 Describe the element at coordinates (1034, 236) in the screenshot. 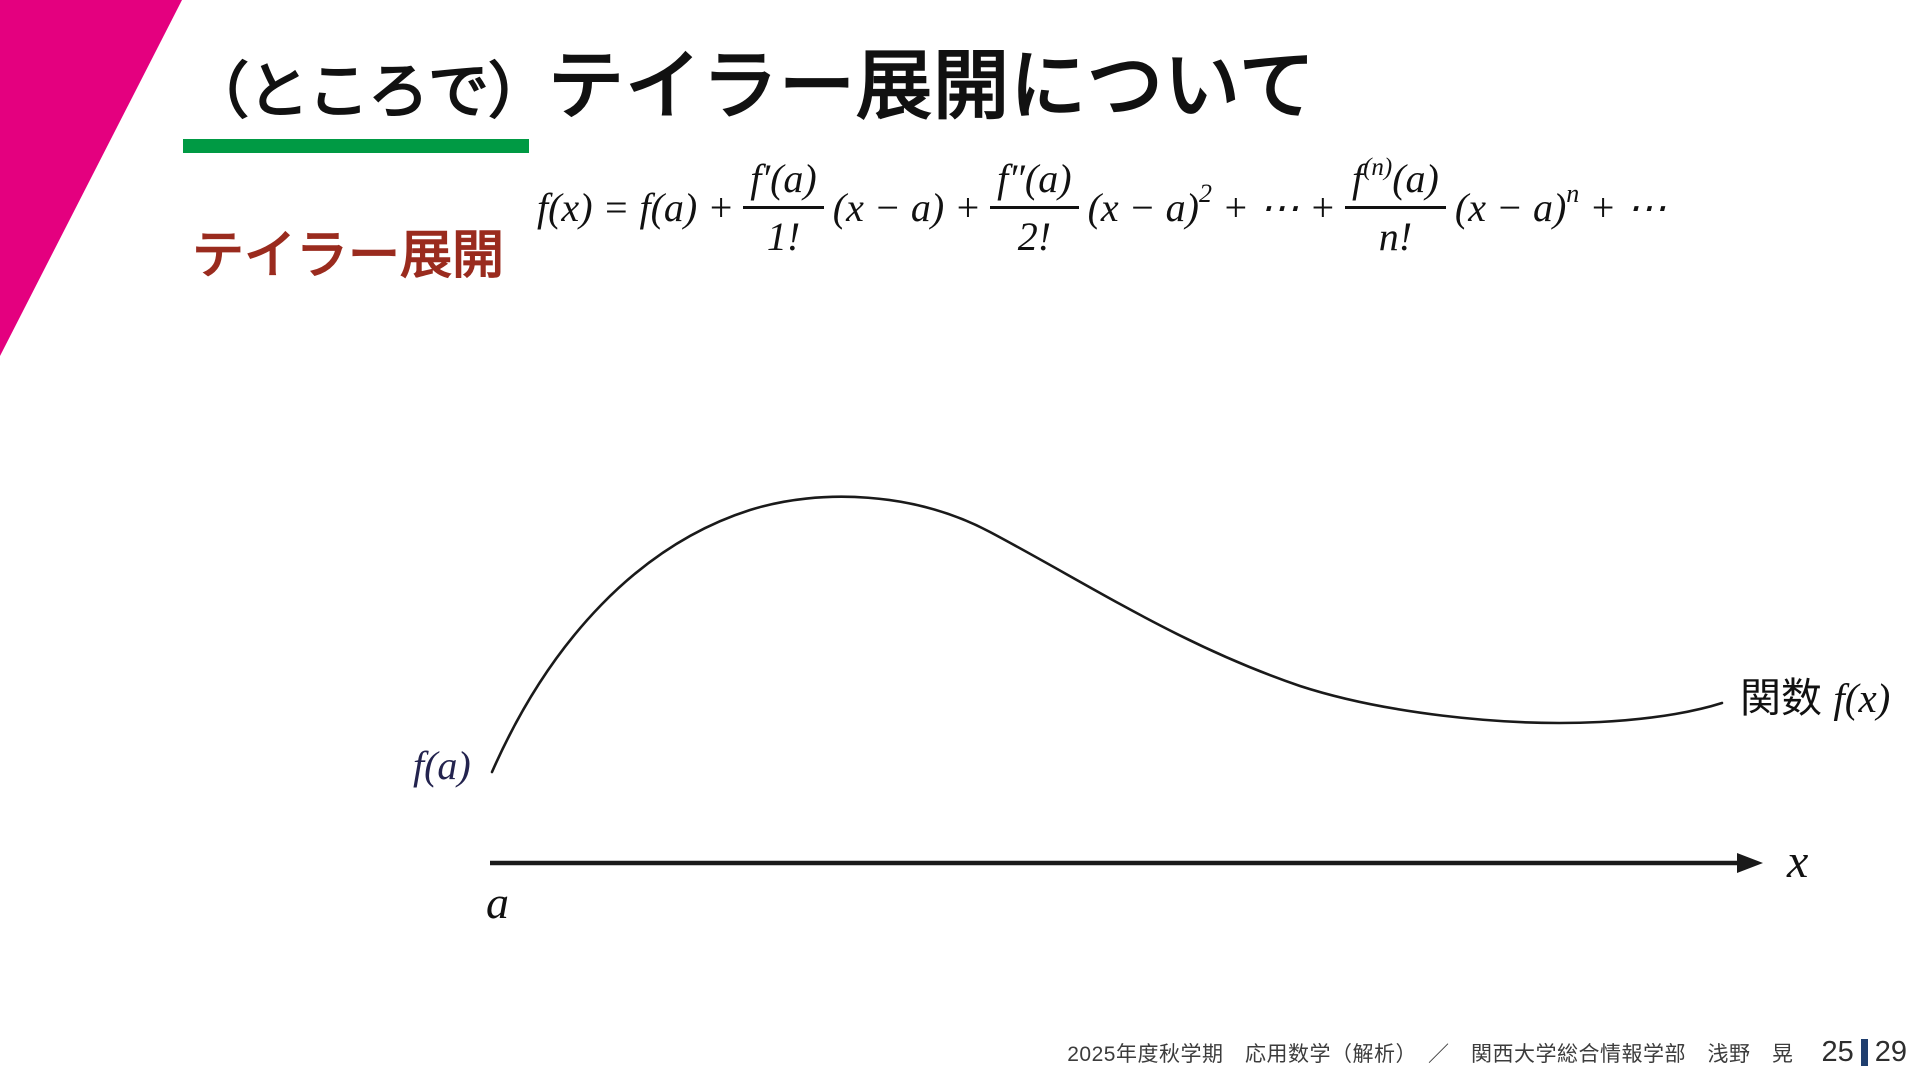

I see `fraction-2-denominator: 2!` at that location.